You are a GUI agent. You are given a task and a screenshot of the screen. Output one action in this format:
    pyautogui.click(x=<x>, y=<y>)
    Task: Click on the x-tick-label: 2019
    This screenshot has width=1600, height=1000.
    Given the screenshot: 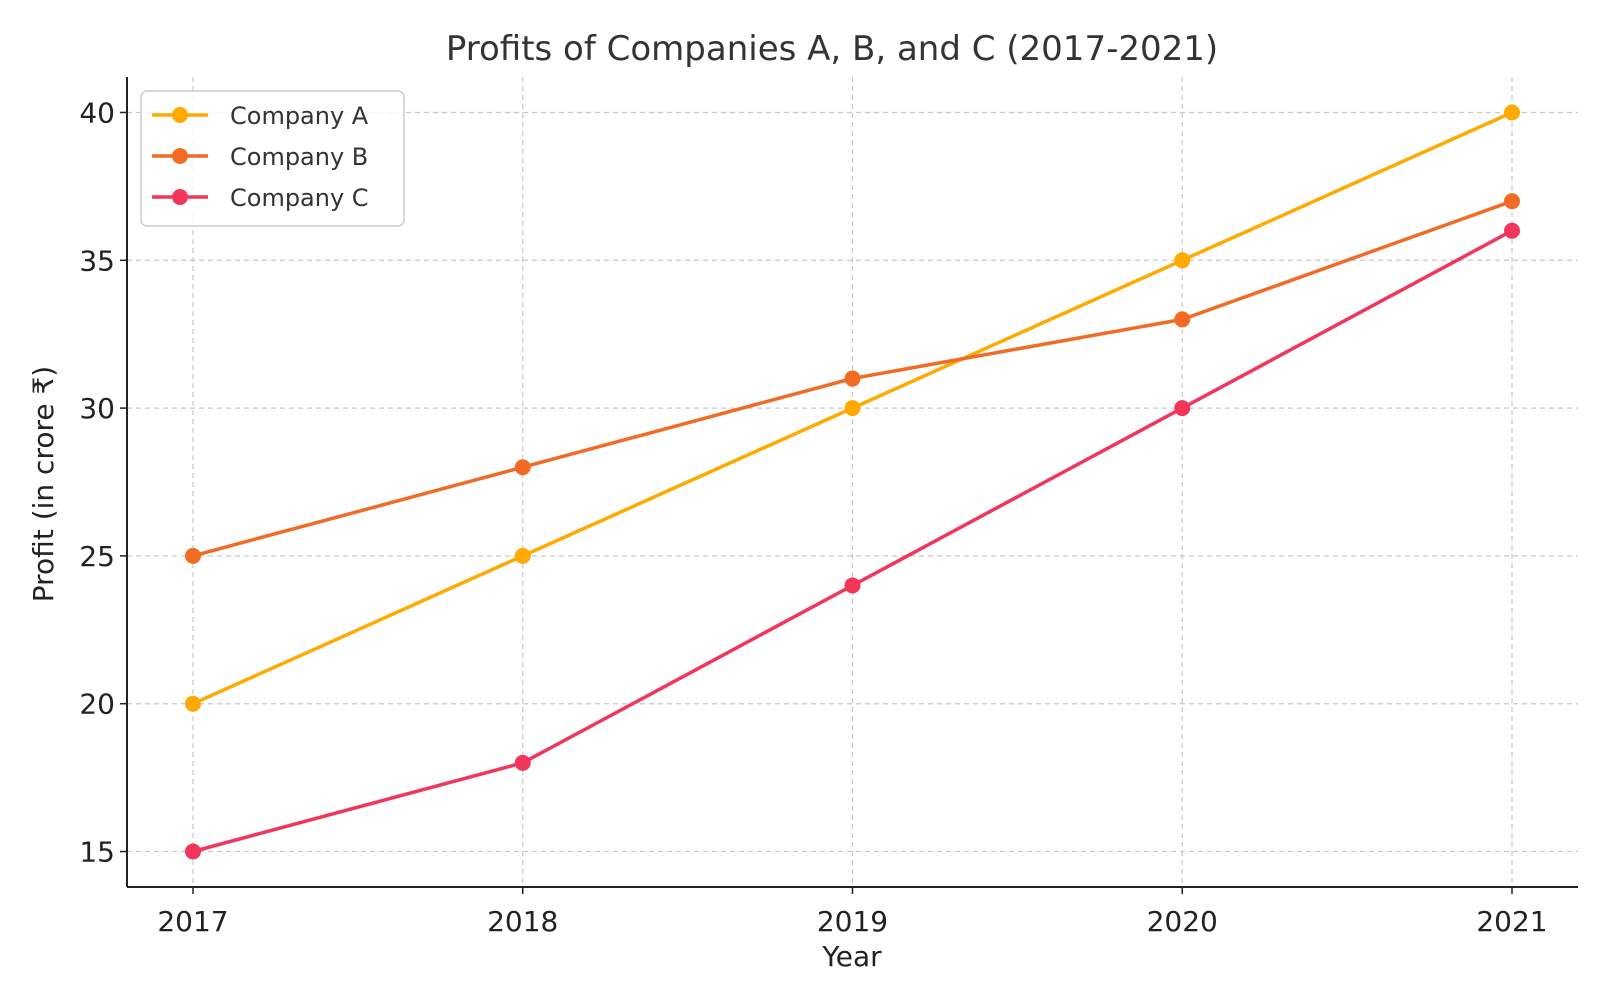 What is the action you would take?
    pyautogui.click(x=852, y=921)
    